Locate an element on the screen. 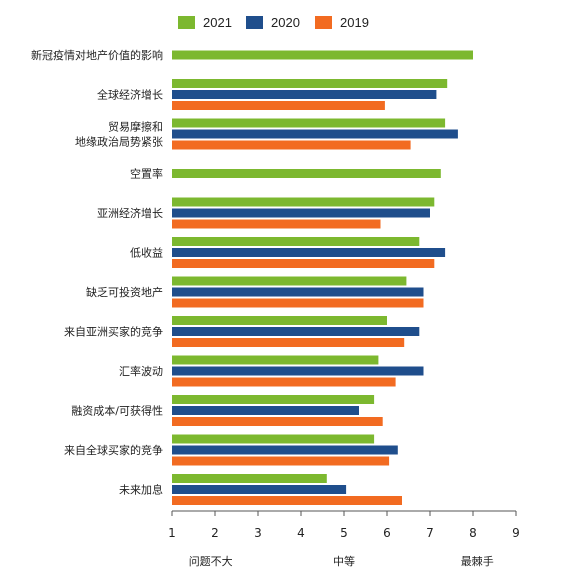 The image size is (568, 582). x-tick-label-7: 7 is located at coordinates (430, 533).